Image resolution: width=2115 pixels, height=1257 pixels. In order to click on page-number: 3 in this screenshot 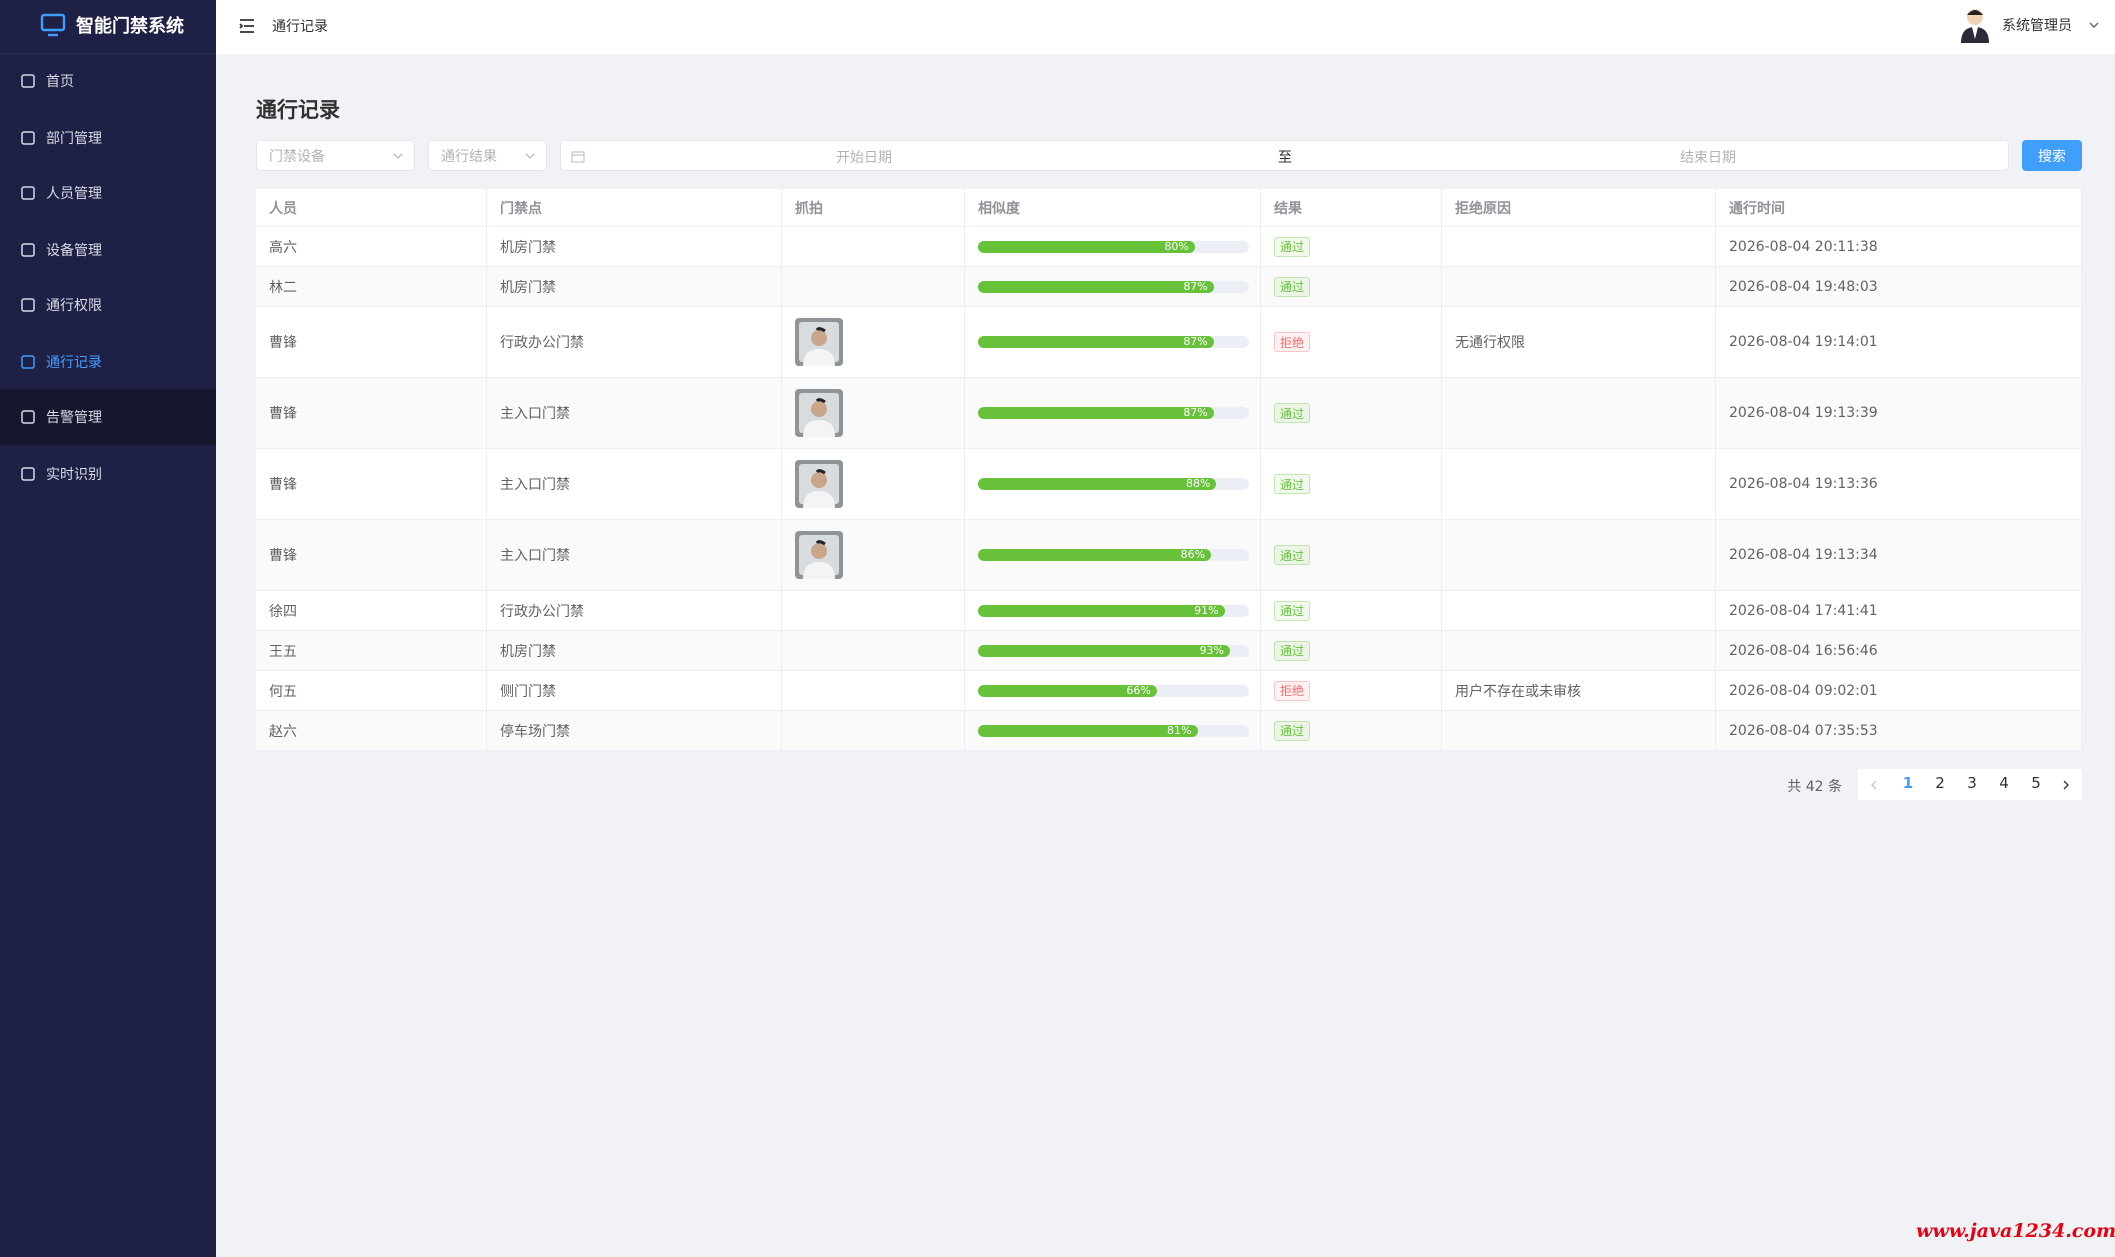, I will do `click(1972, 783)`.